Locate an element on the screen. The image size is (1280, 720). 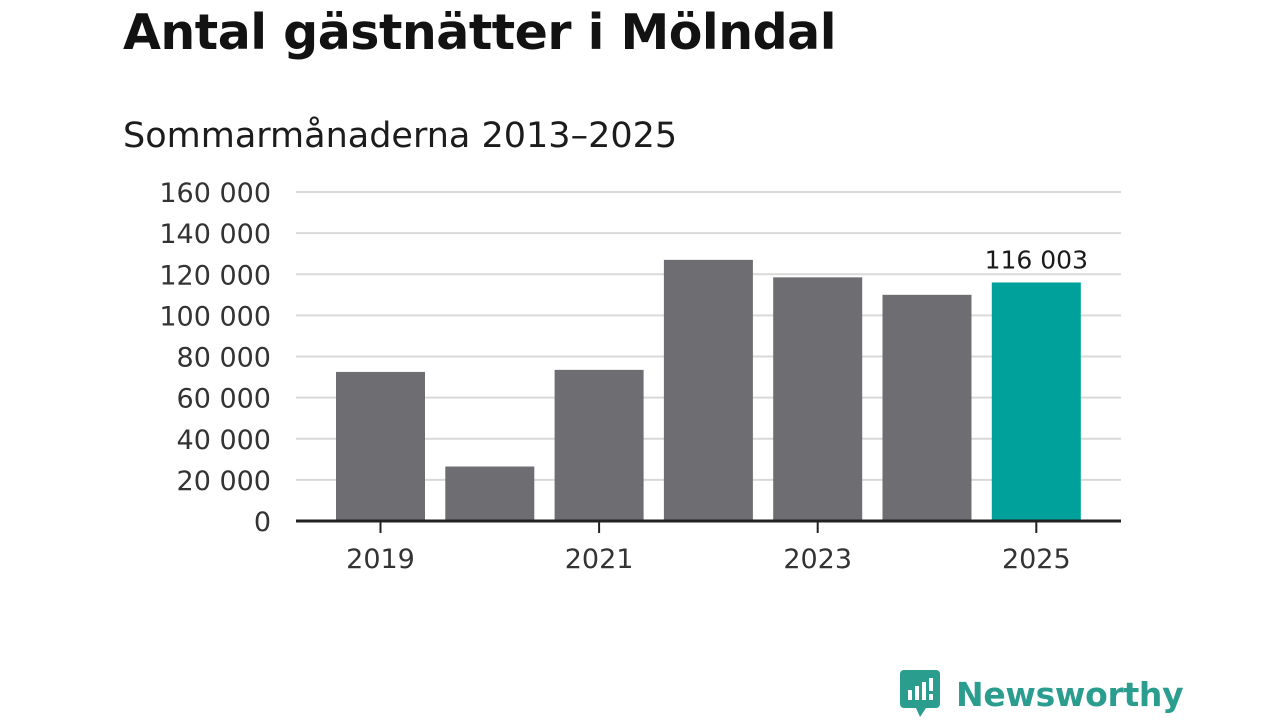
bar-2019 is located at coordinates (380, 446).